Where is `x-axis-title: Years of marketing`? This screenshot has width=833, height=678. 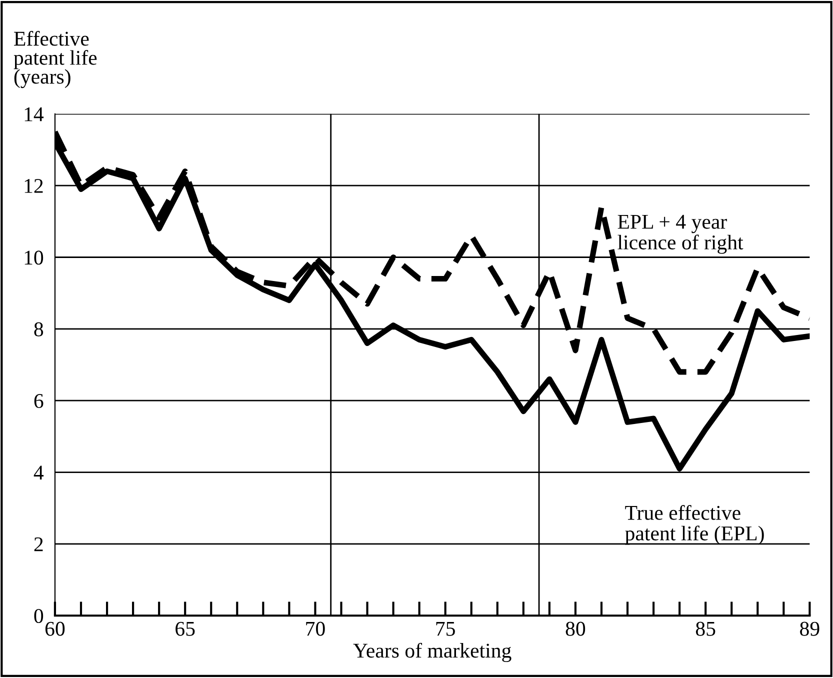 x-axis-title: Years of marketing is located at coordinates (432, 652).